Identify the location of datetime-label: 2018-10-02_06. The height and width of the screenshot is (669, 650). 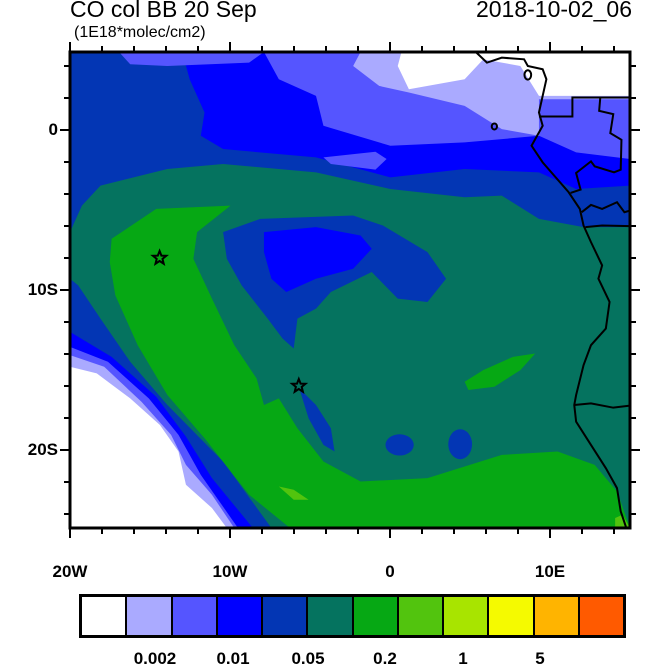
(553, 11).